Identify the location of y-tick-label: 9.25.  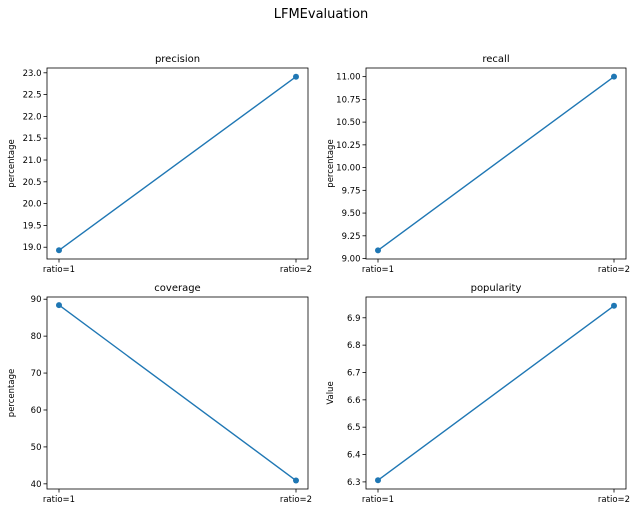
(351, 237).